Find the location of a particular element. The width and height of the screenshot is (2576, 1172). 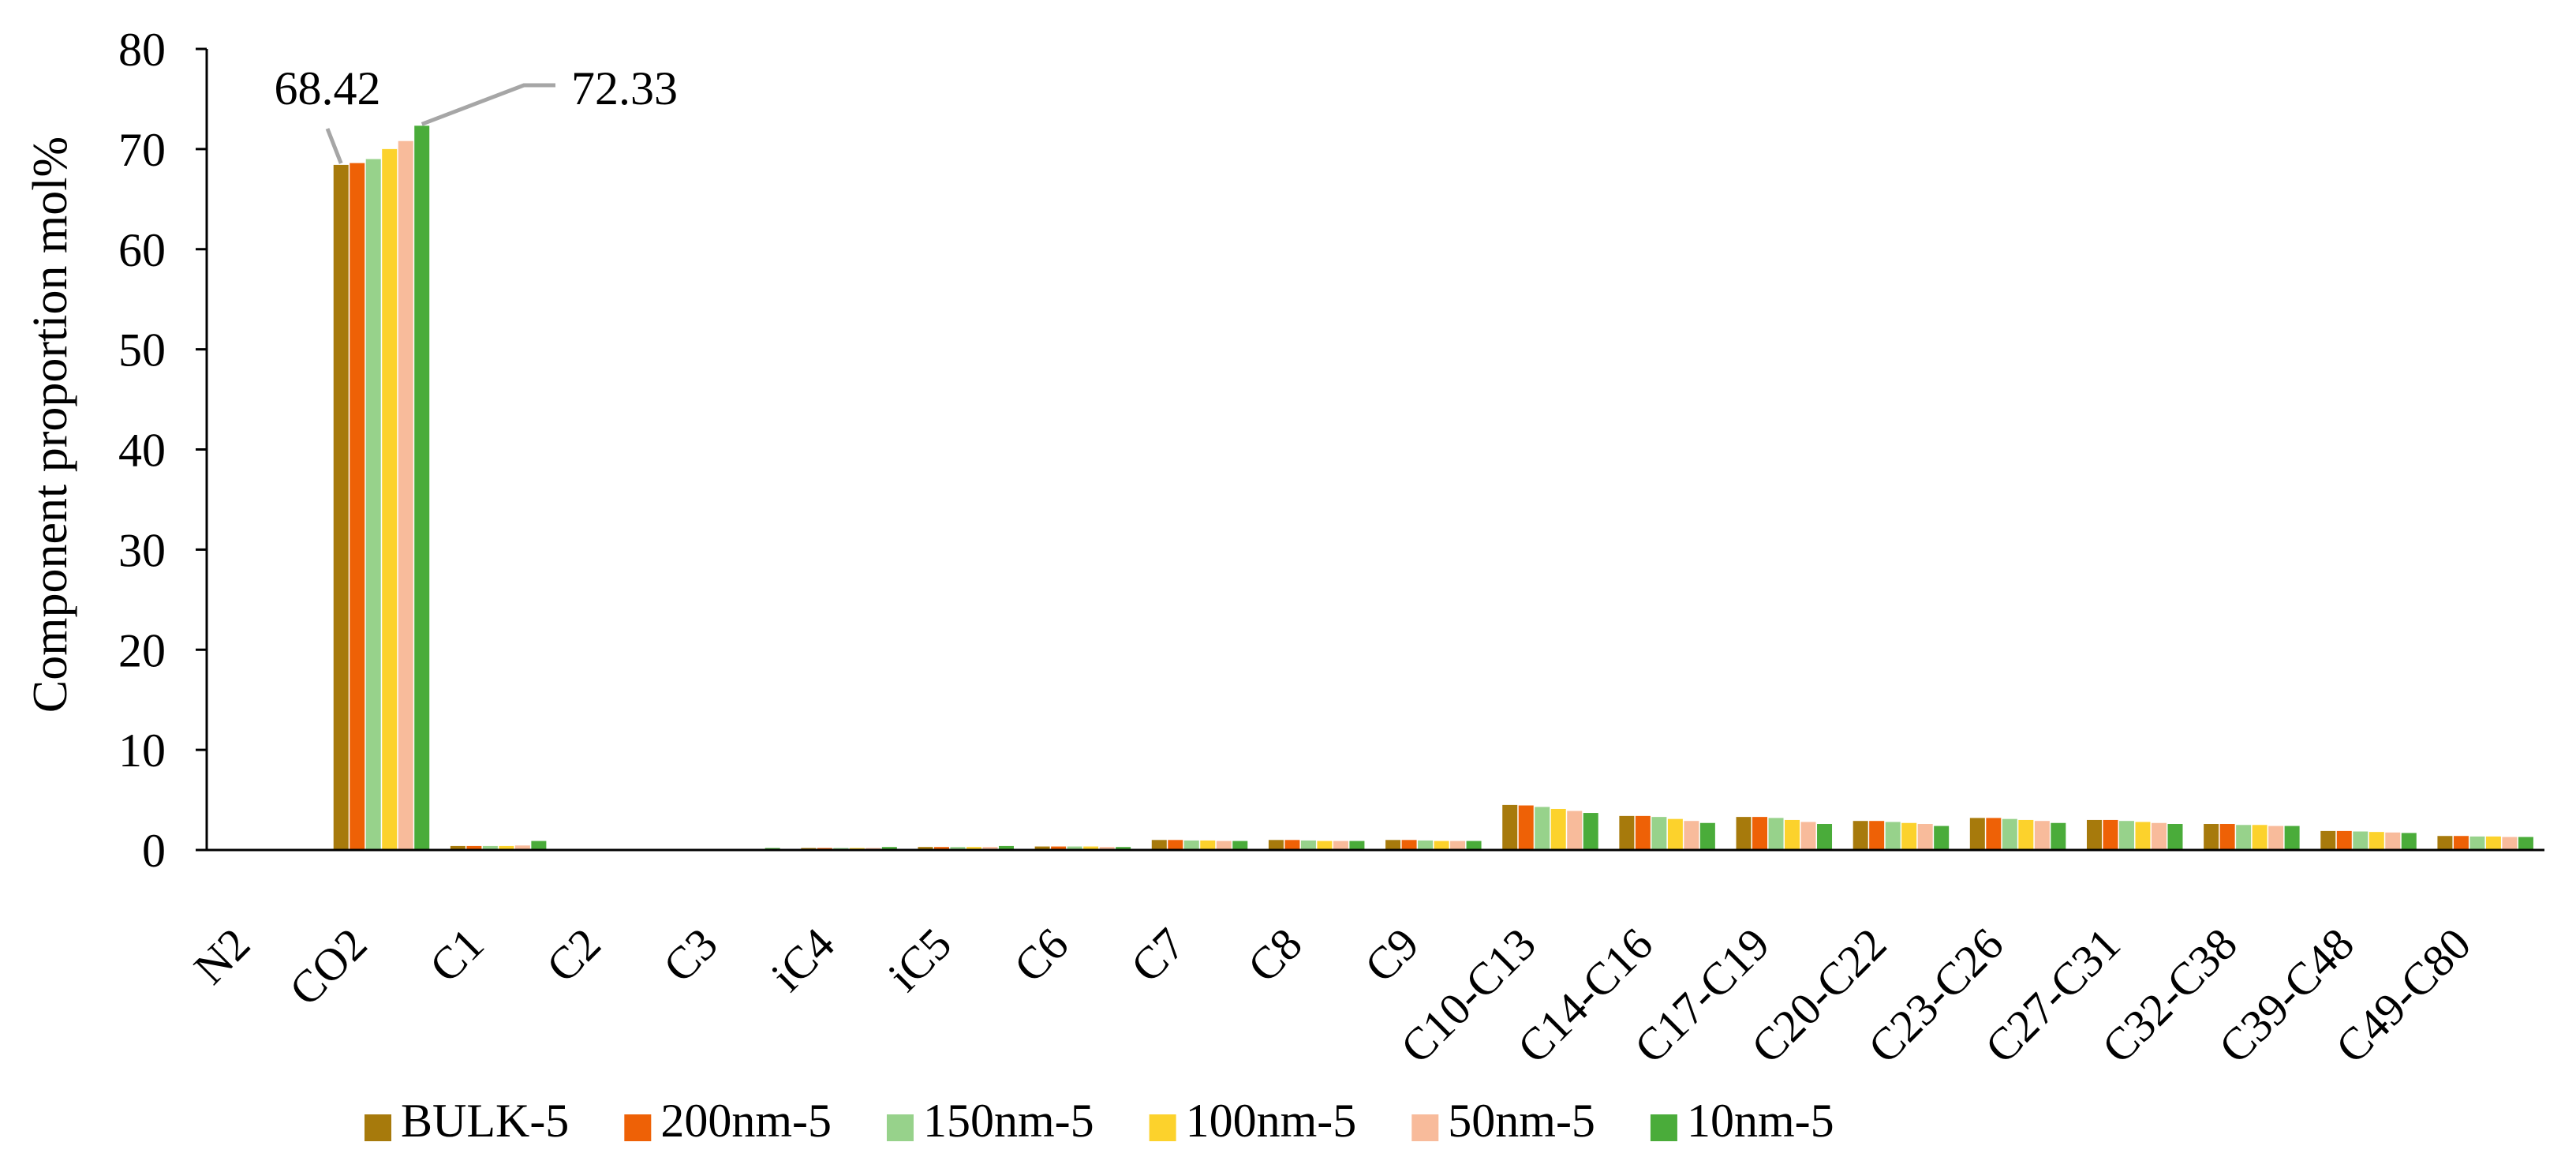

legend-label-100nm-5: 100nm-5 is located at coordinates (1271, 1121).